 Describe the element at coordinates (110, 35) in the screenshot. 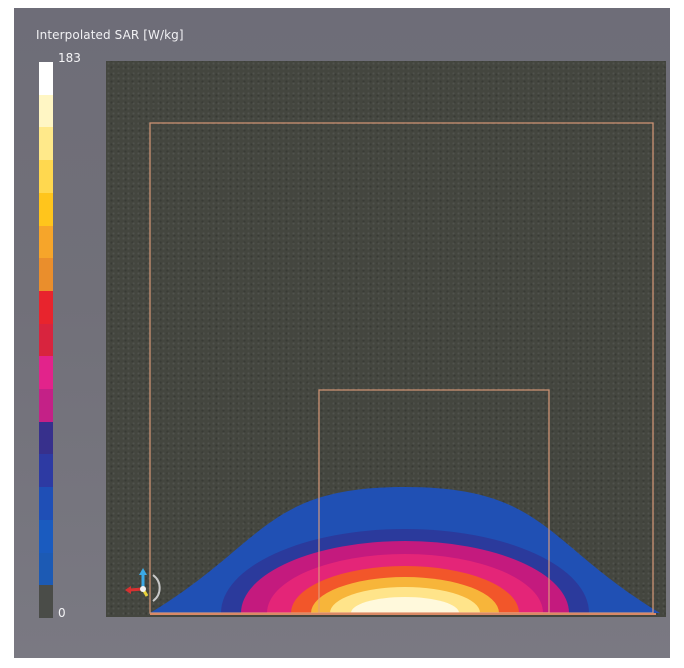

I see `legend-title: Interpolated SAR [W/kg]` at that location.